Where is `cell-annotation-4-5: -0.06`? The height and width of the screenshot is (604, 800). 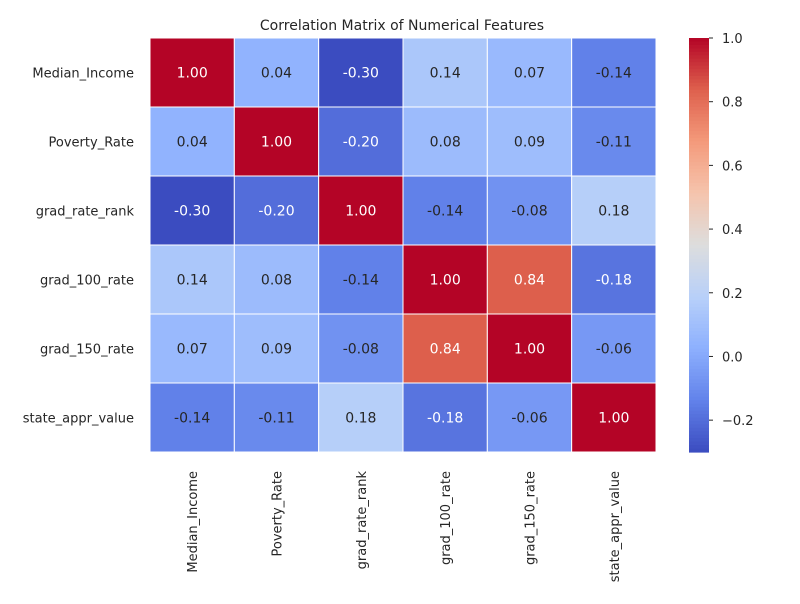 cell-annotation-4-5: -0.06 is located at coordinates (614, 350).